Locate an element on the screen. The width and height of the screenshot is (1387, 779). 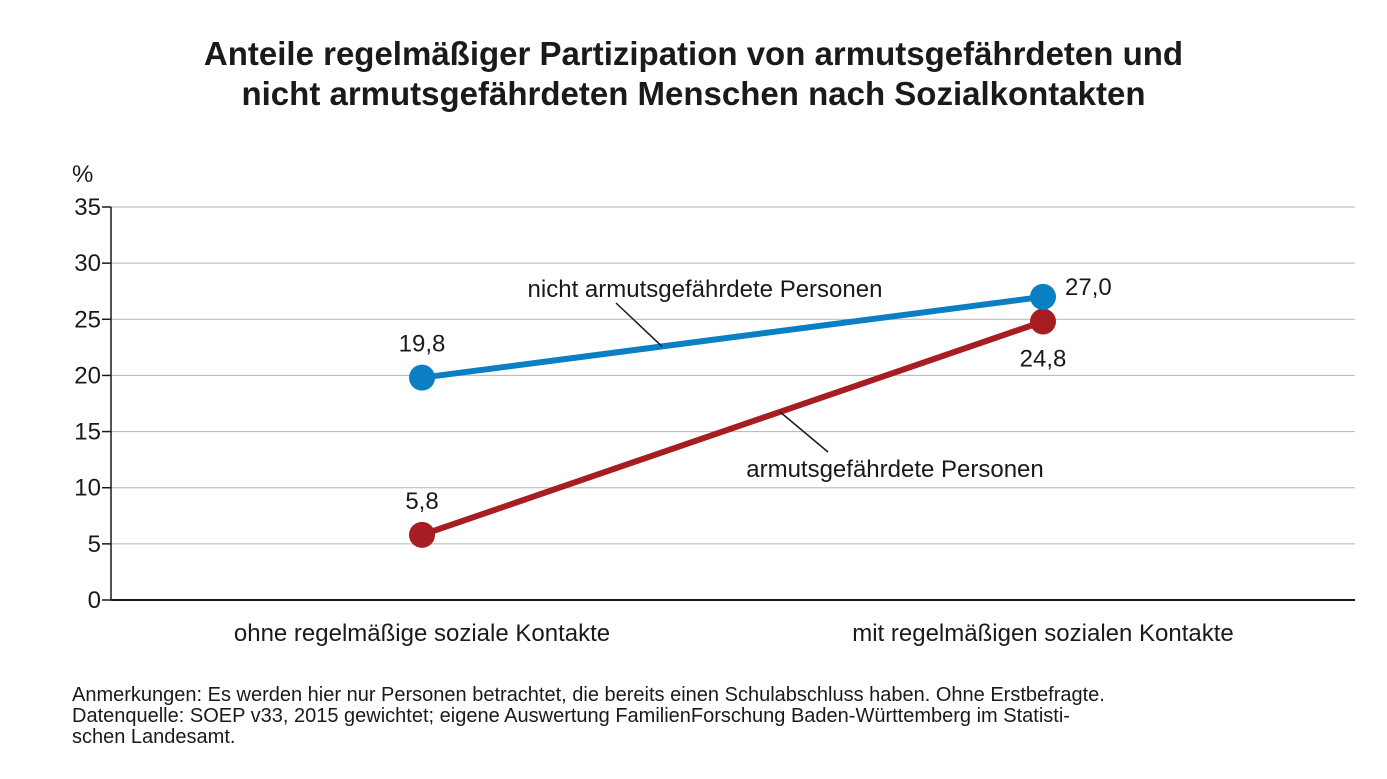
notes-line-3: schen Landesamt. is located at coordinates (154, 737).